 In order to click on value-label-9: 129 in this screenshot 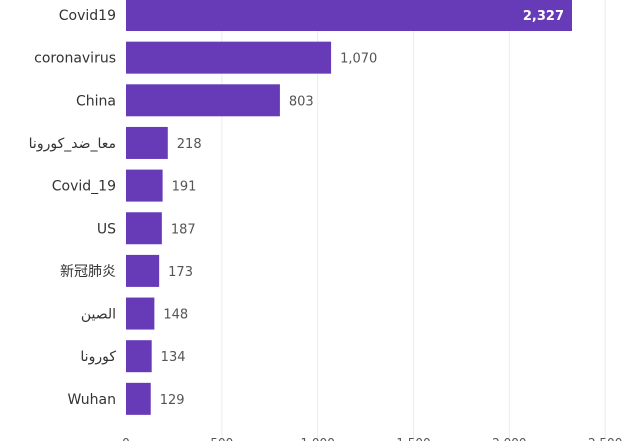, I will do `click(172, 400)`.